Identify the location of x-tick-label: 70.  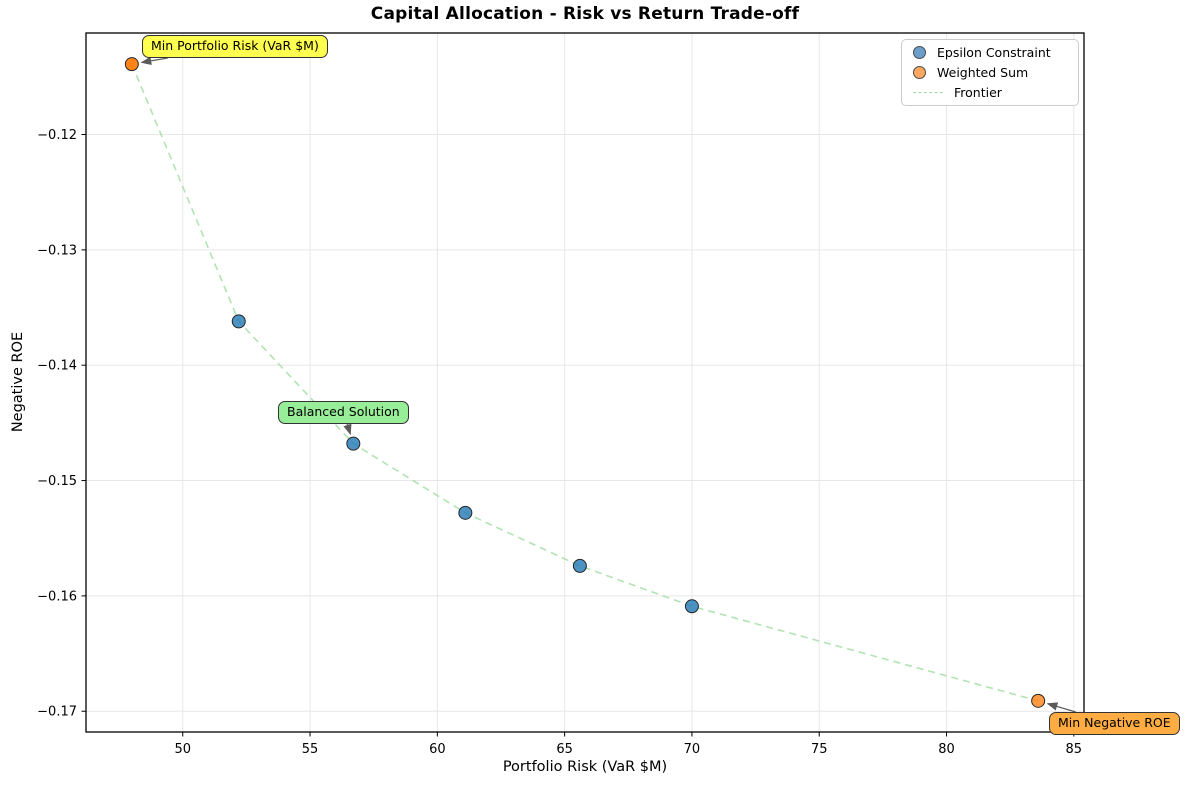
(692, 749).